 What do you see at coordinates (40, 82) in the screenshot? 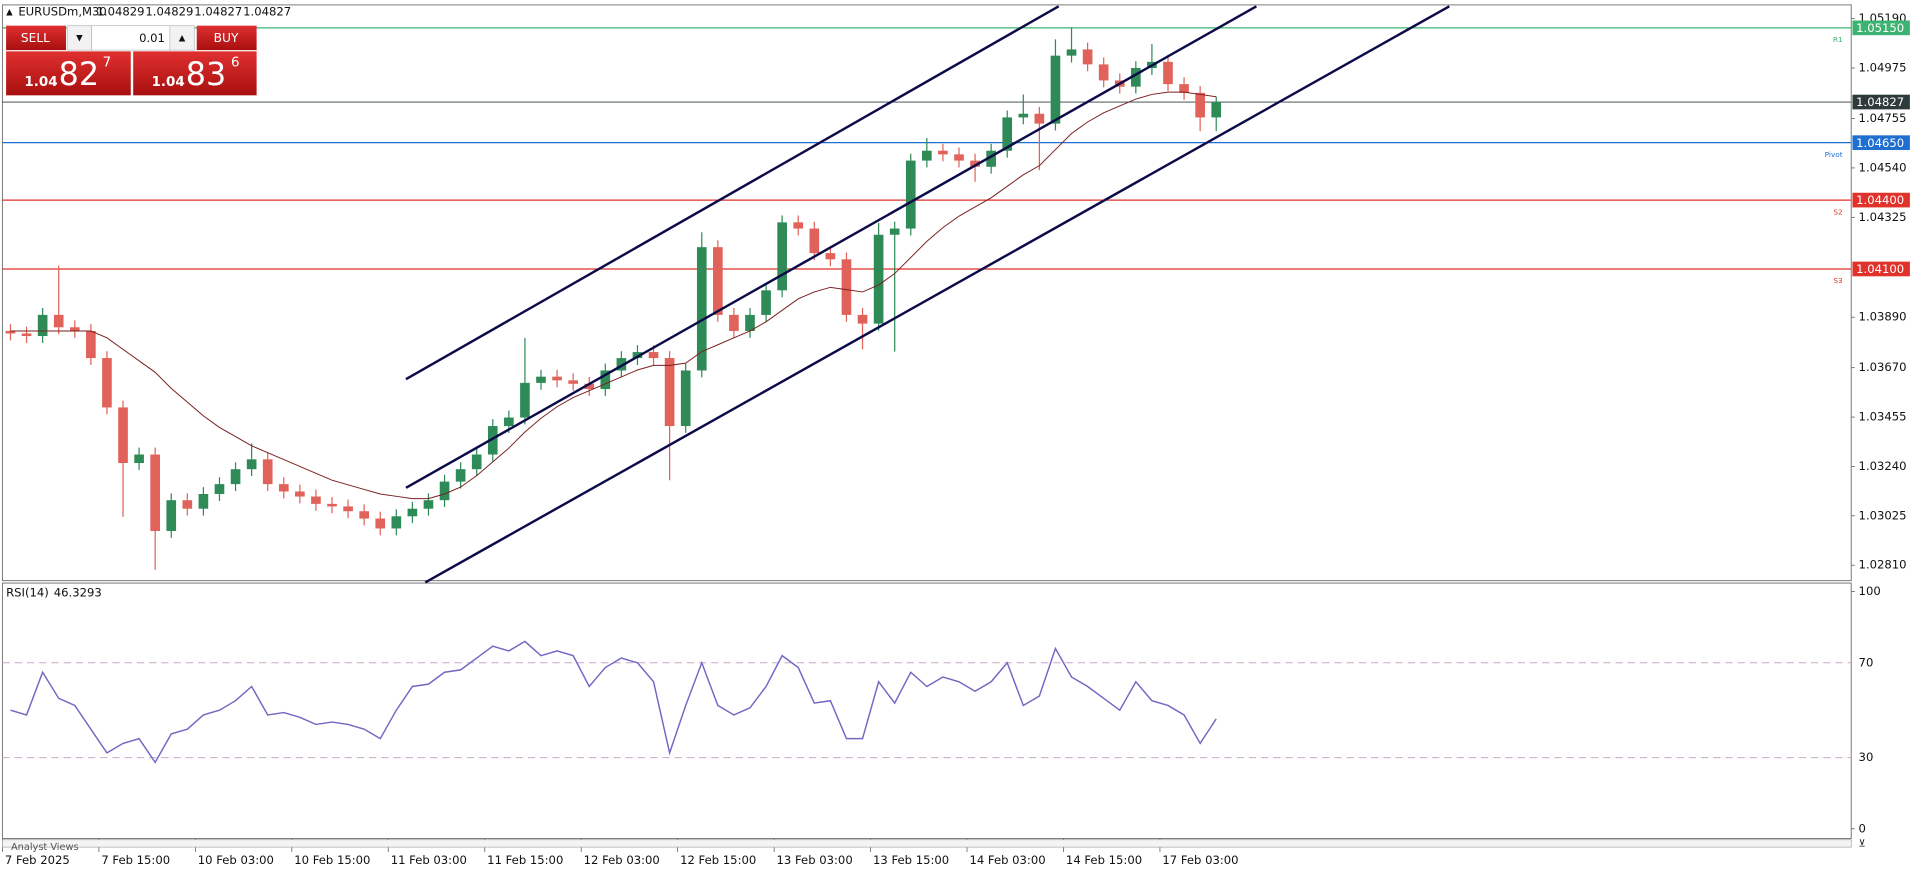
I see `bid-big: 1.04` at bounding box center [40, 82].